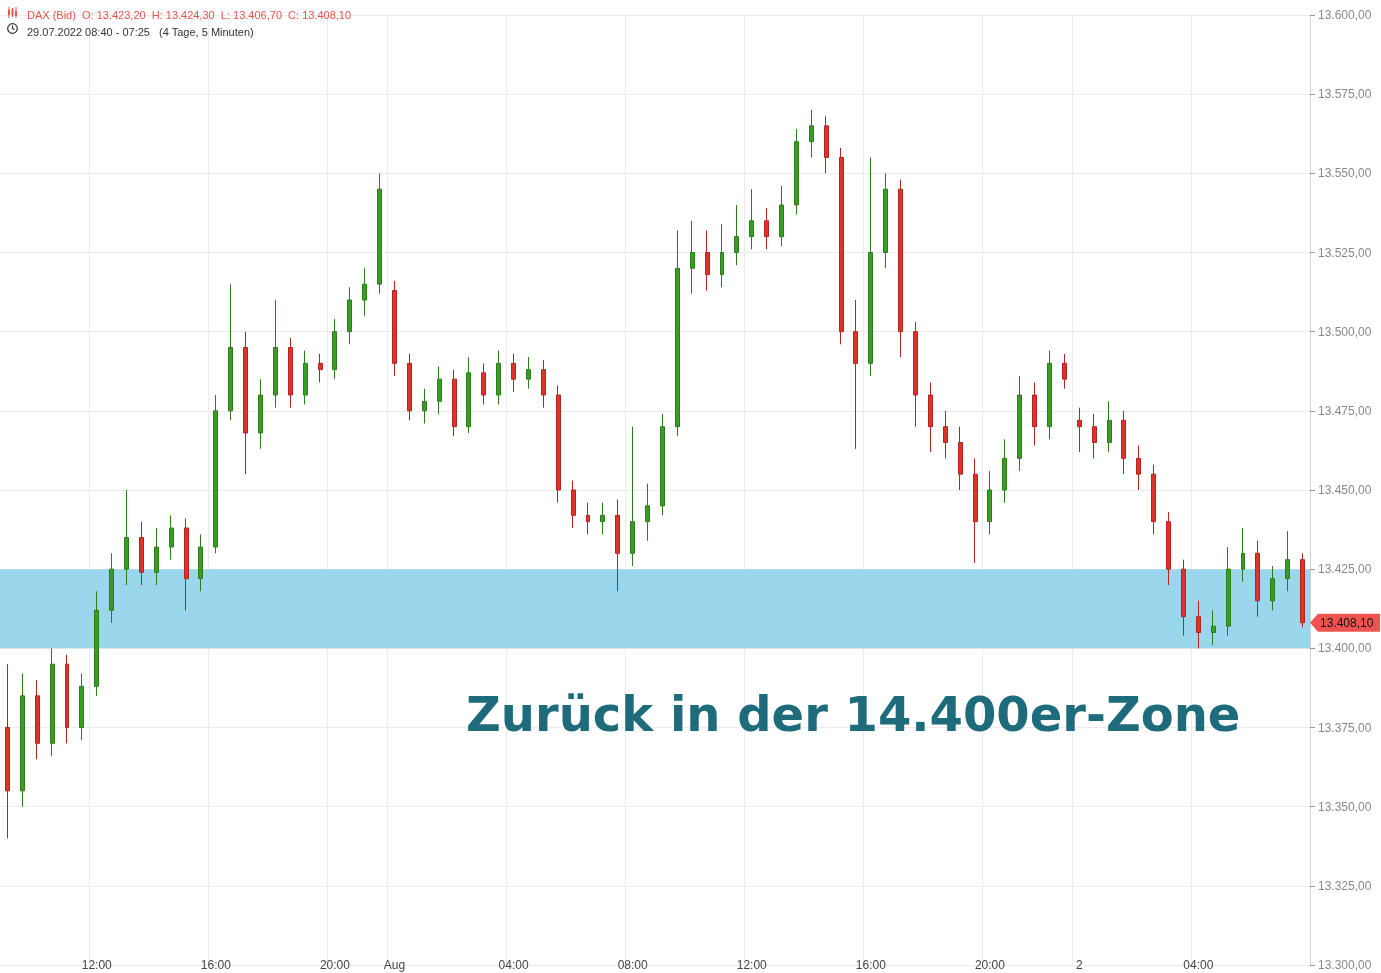  What do you see at coordinates (633, 965) in the screenshot?
I see `x-tick-label: 08:00` at bounding box center [633, 965].